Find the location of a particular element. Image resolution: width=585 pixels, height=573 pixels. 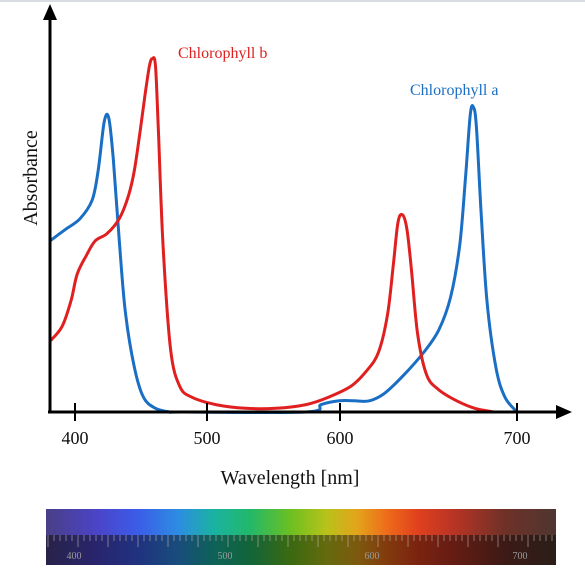

visible-spectrum-bar: 400 500 600 700 is located at coordinates (301, 537).